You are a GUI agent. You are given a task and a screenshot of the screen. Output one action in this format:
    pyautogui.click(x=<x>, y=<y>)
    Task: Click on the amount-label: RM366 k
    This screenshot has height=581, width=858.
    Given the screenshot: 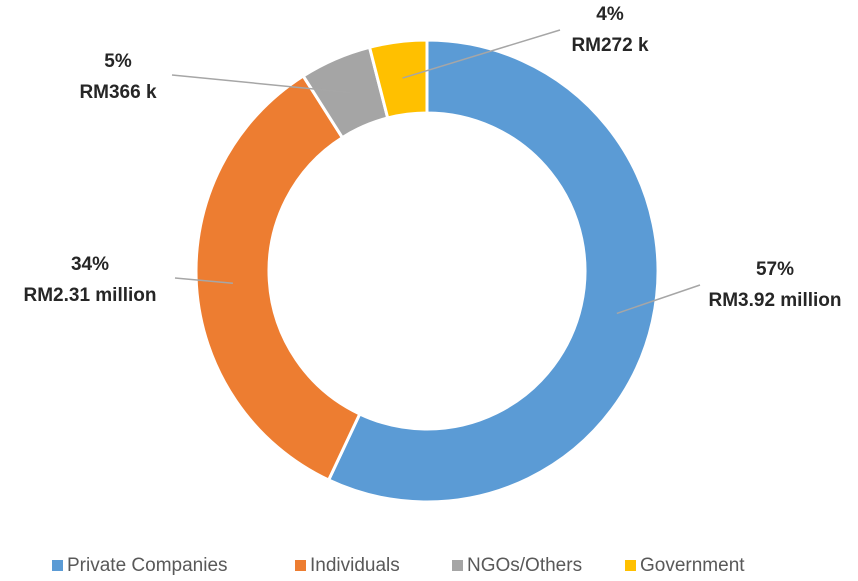 What is the action you would take?
    pyautogui.click(x=118, y=92)
    